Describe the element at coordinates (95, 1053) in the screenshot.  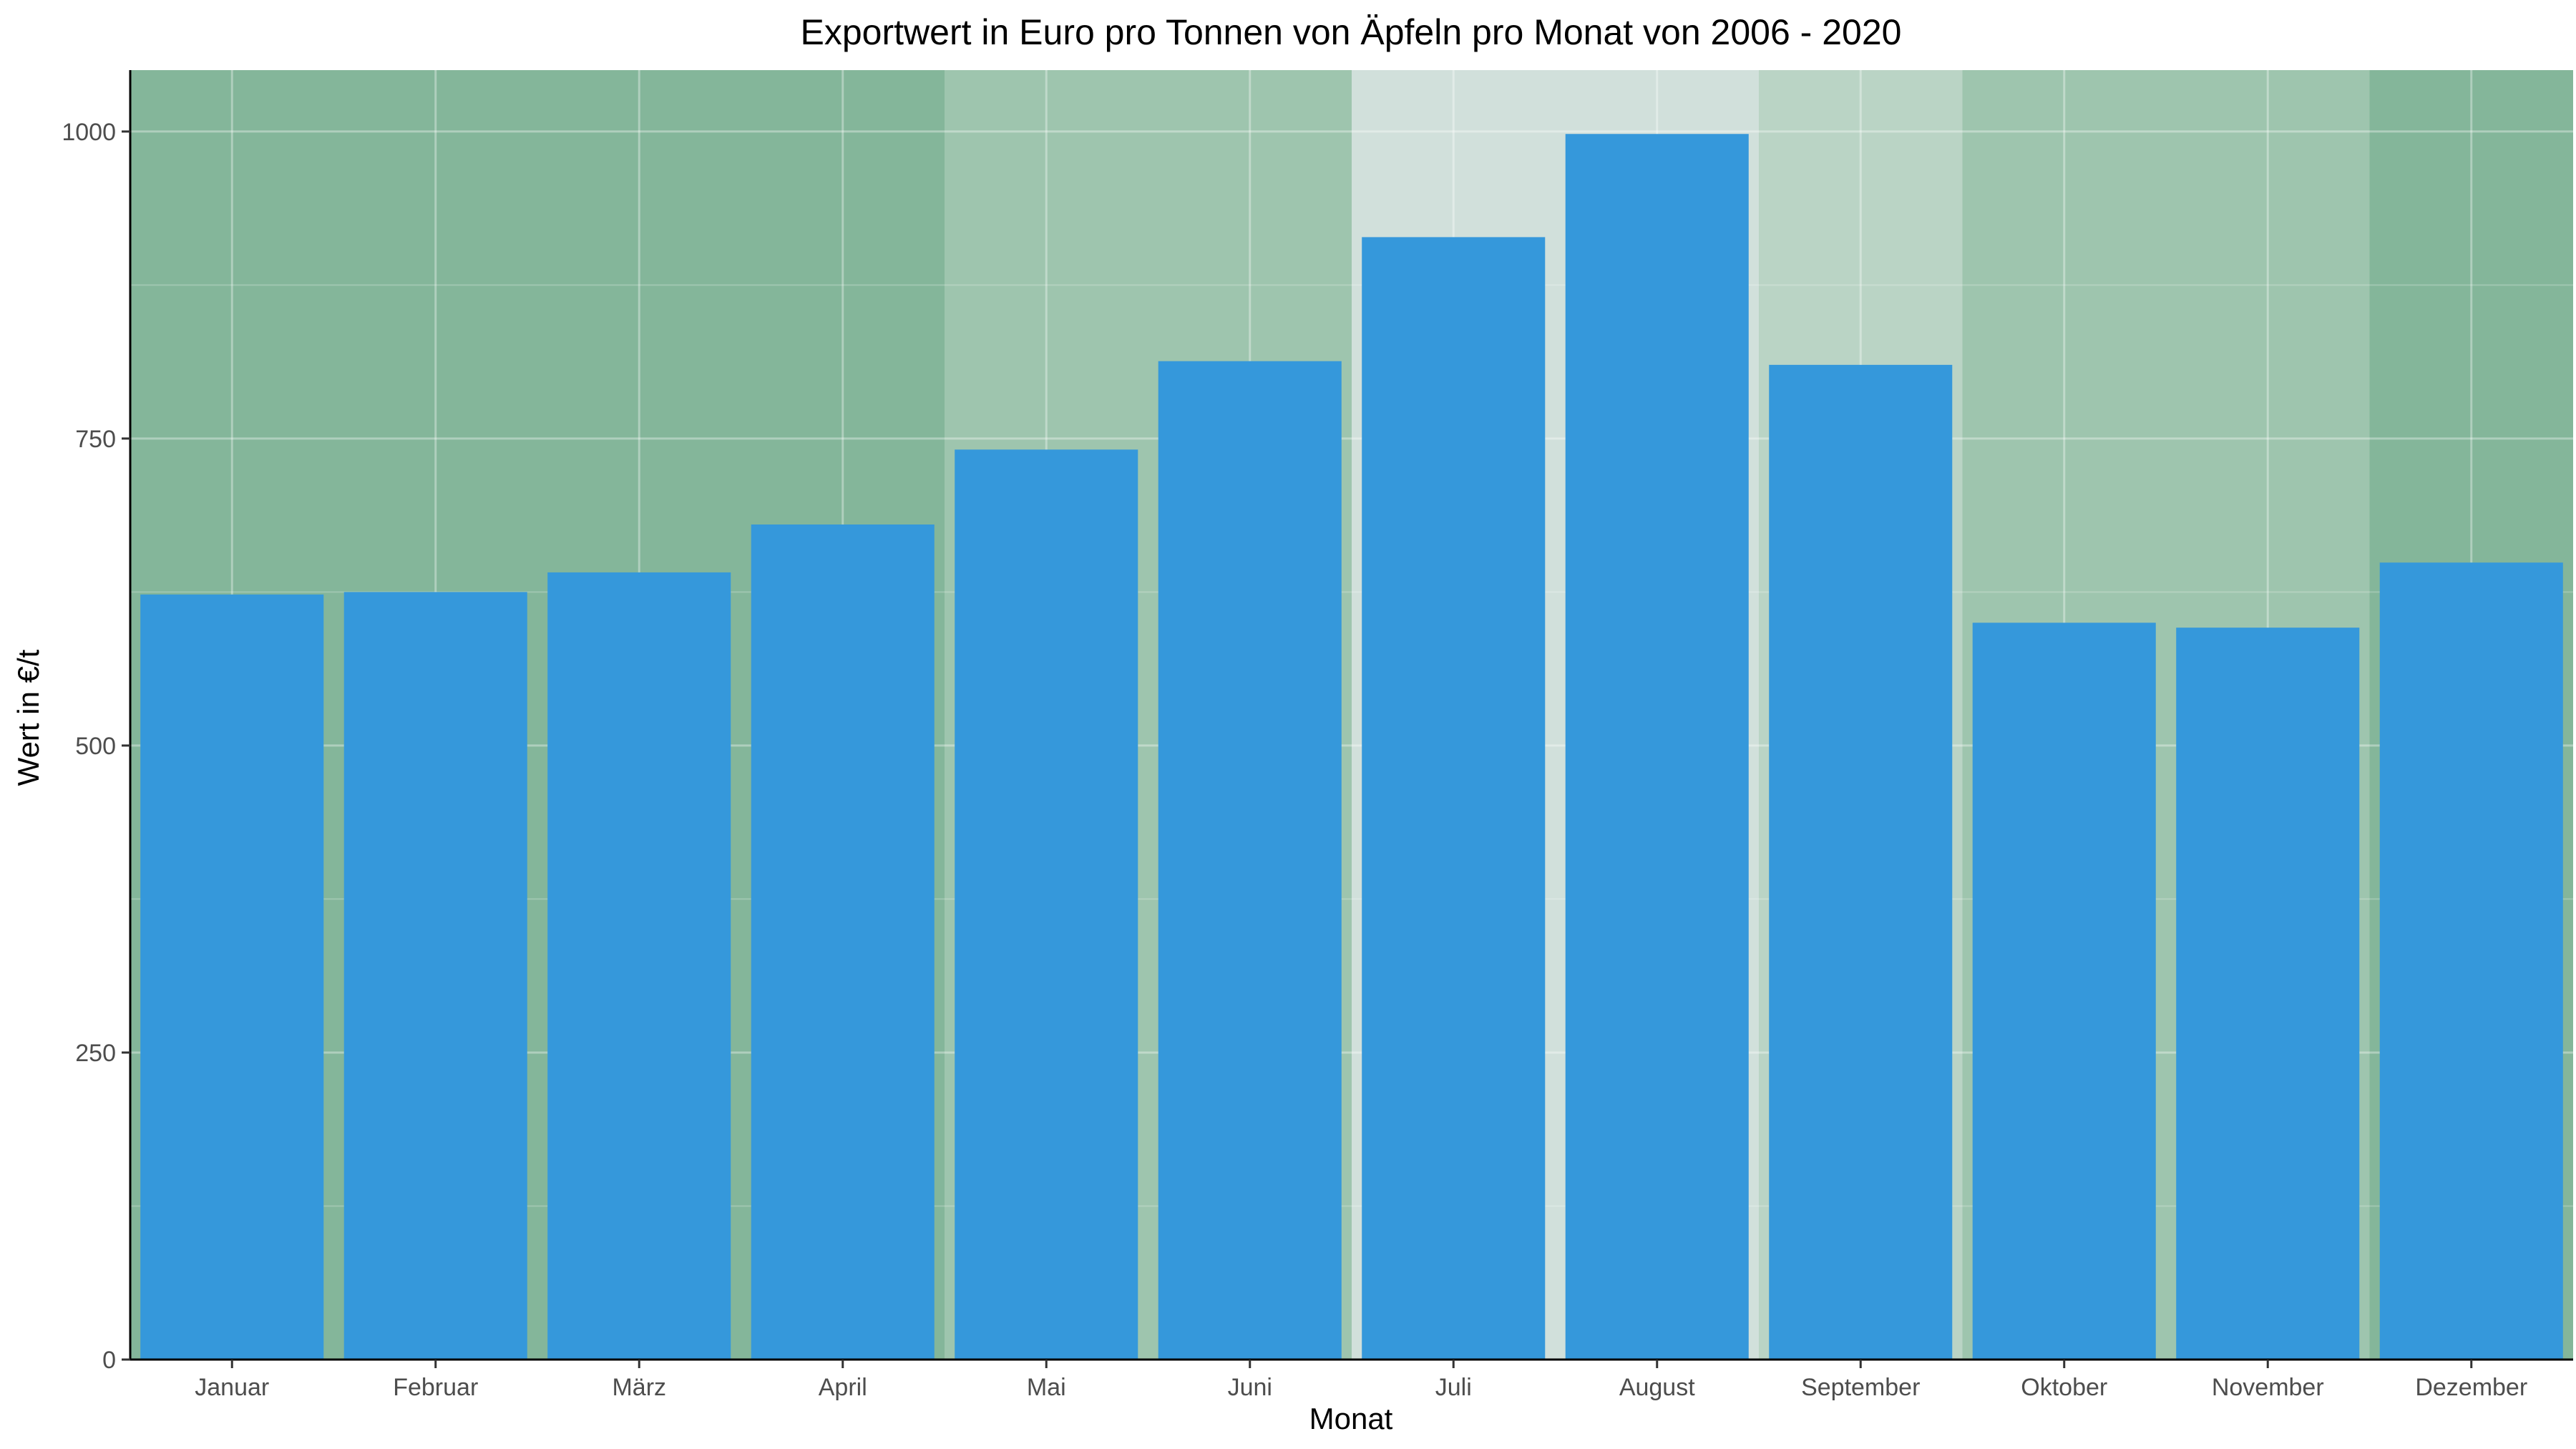
I see `y-tick-label: 250` at that location.